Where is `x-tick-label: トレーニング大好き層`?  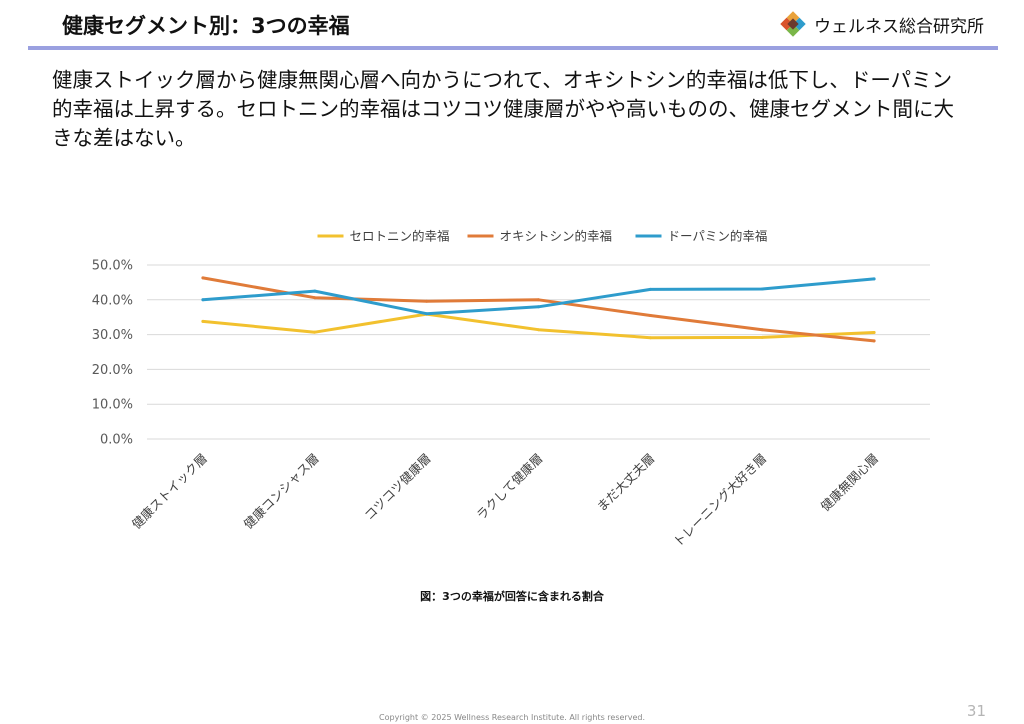
x-tick-label: トレーニング大好き層 is located at coordinates (719, 500).